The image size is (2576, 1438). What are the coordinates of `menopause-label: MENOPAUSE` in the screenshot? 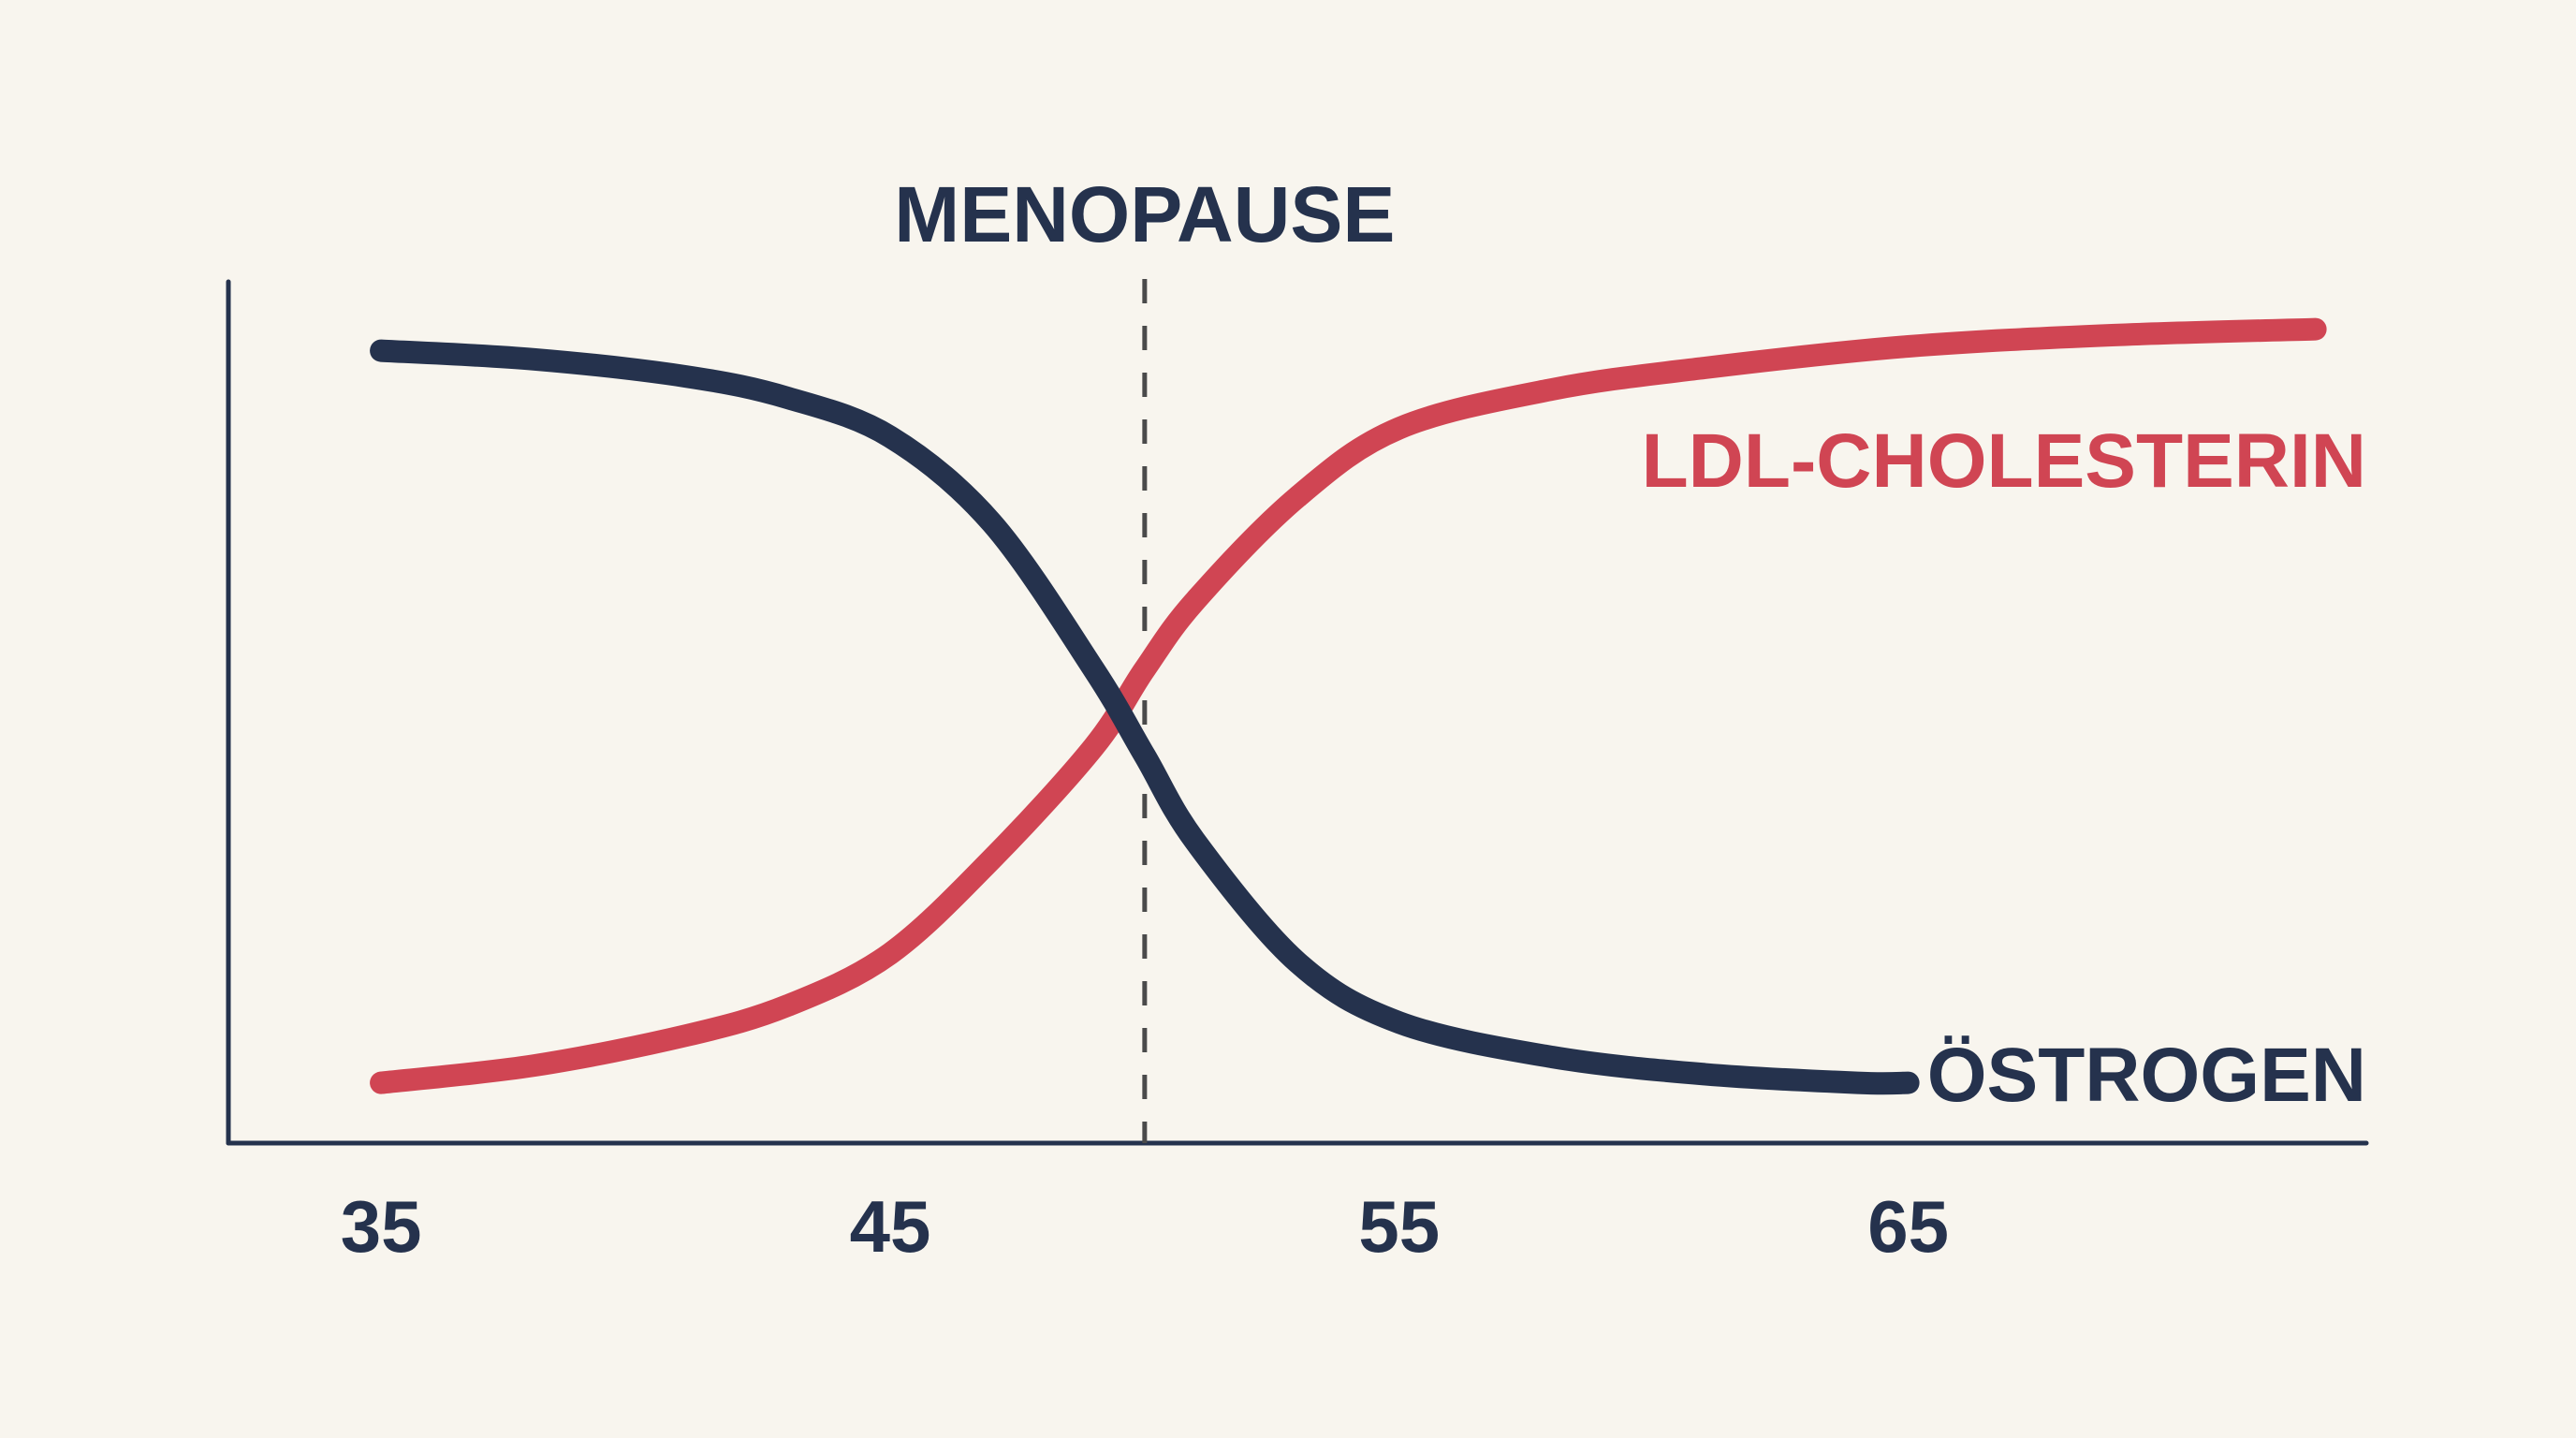 It's located at (1144, 214).